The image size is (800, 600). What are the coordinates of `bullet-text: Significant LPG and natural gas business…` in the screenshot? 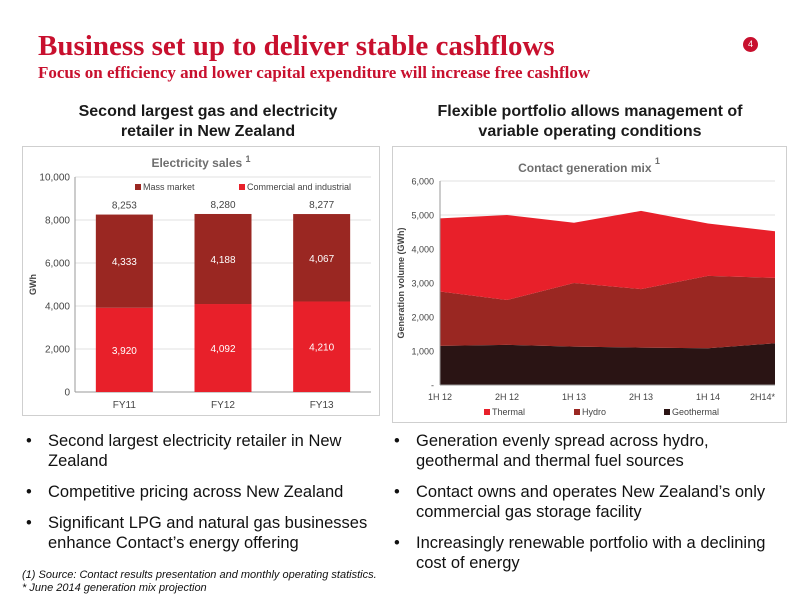 It's located at (208, 533).